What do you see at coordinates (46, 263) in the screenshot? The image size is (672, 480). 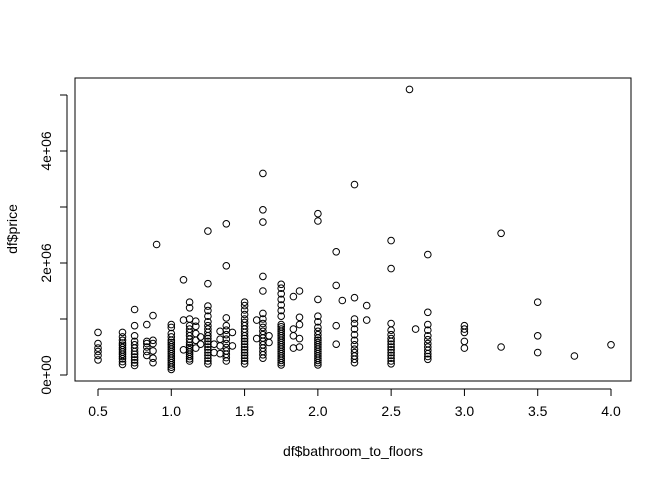 I see `y-tick-label: 2e+06` at bounding box center [46, 263].